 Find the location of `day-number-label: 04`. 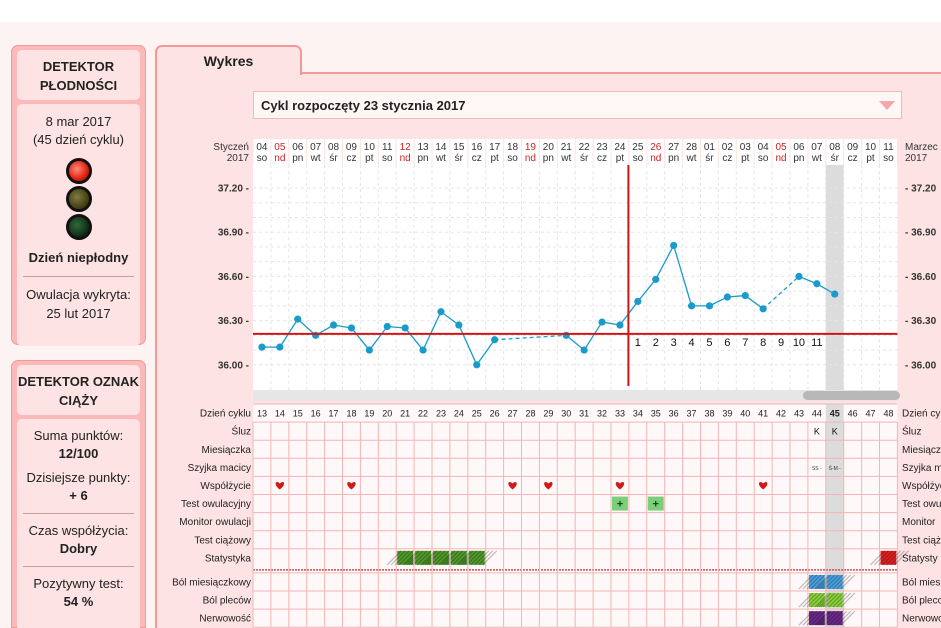

day-number-label: 04 is located at coordinates (262, 147).